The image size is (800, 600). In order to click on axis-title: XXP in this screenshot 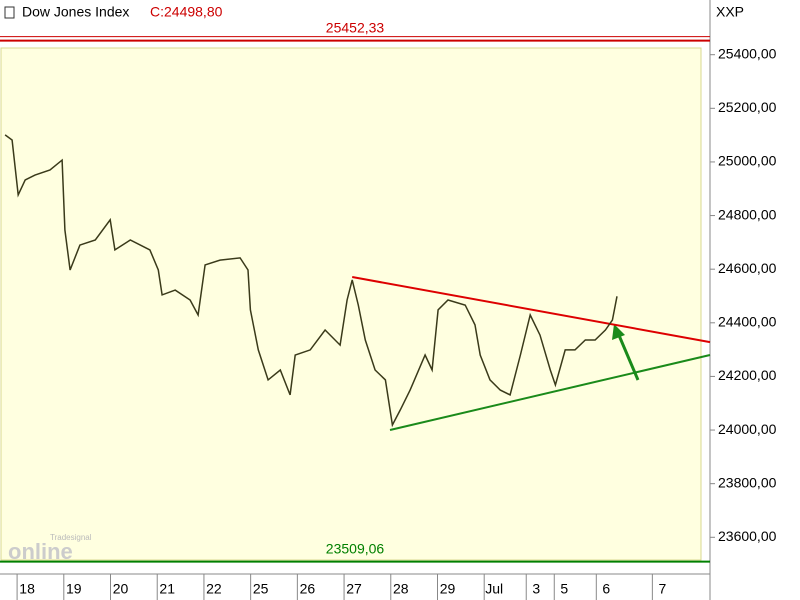, I will do `click(730, 12)`.